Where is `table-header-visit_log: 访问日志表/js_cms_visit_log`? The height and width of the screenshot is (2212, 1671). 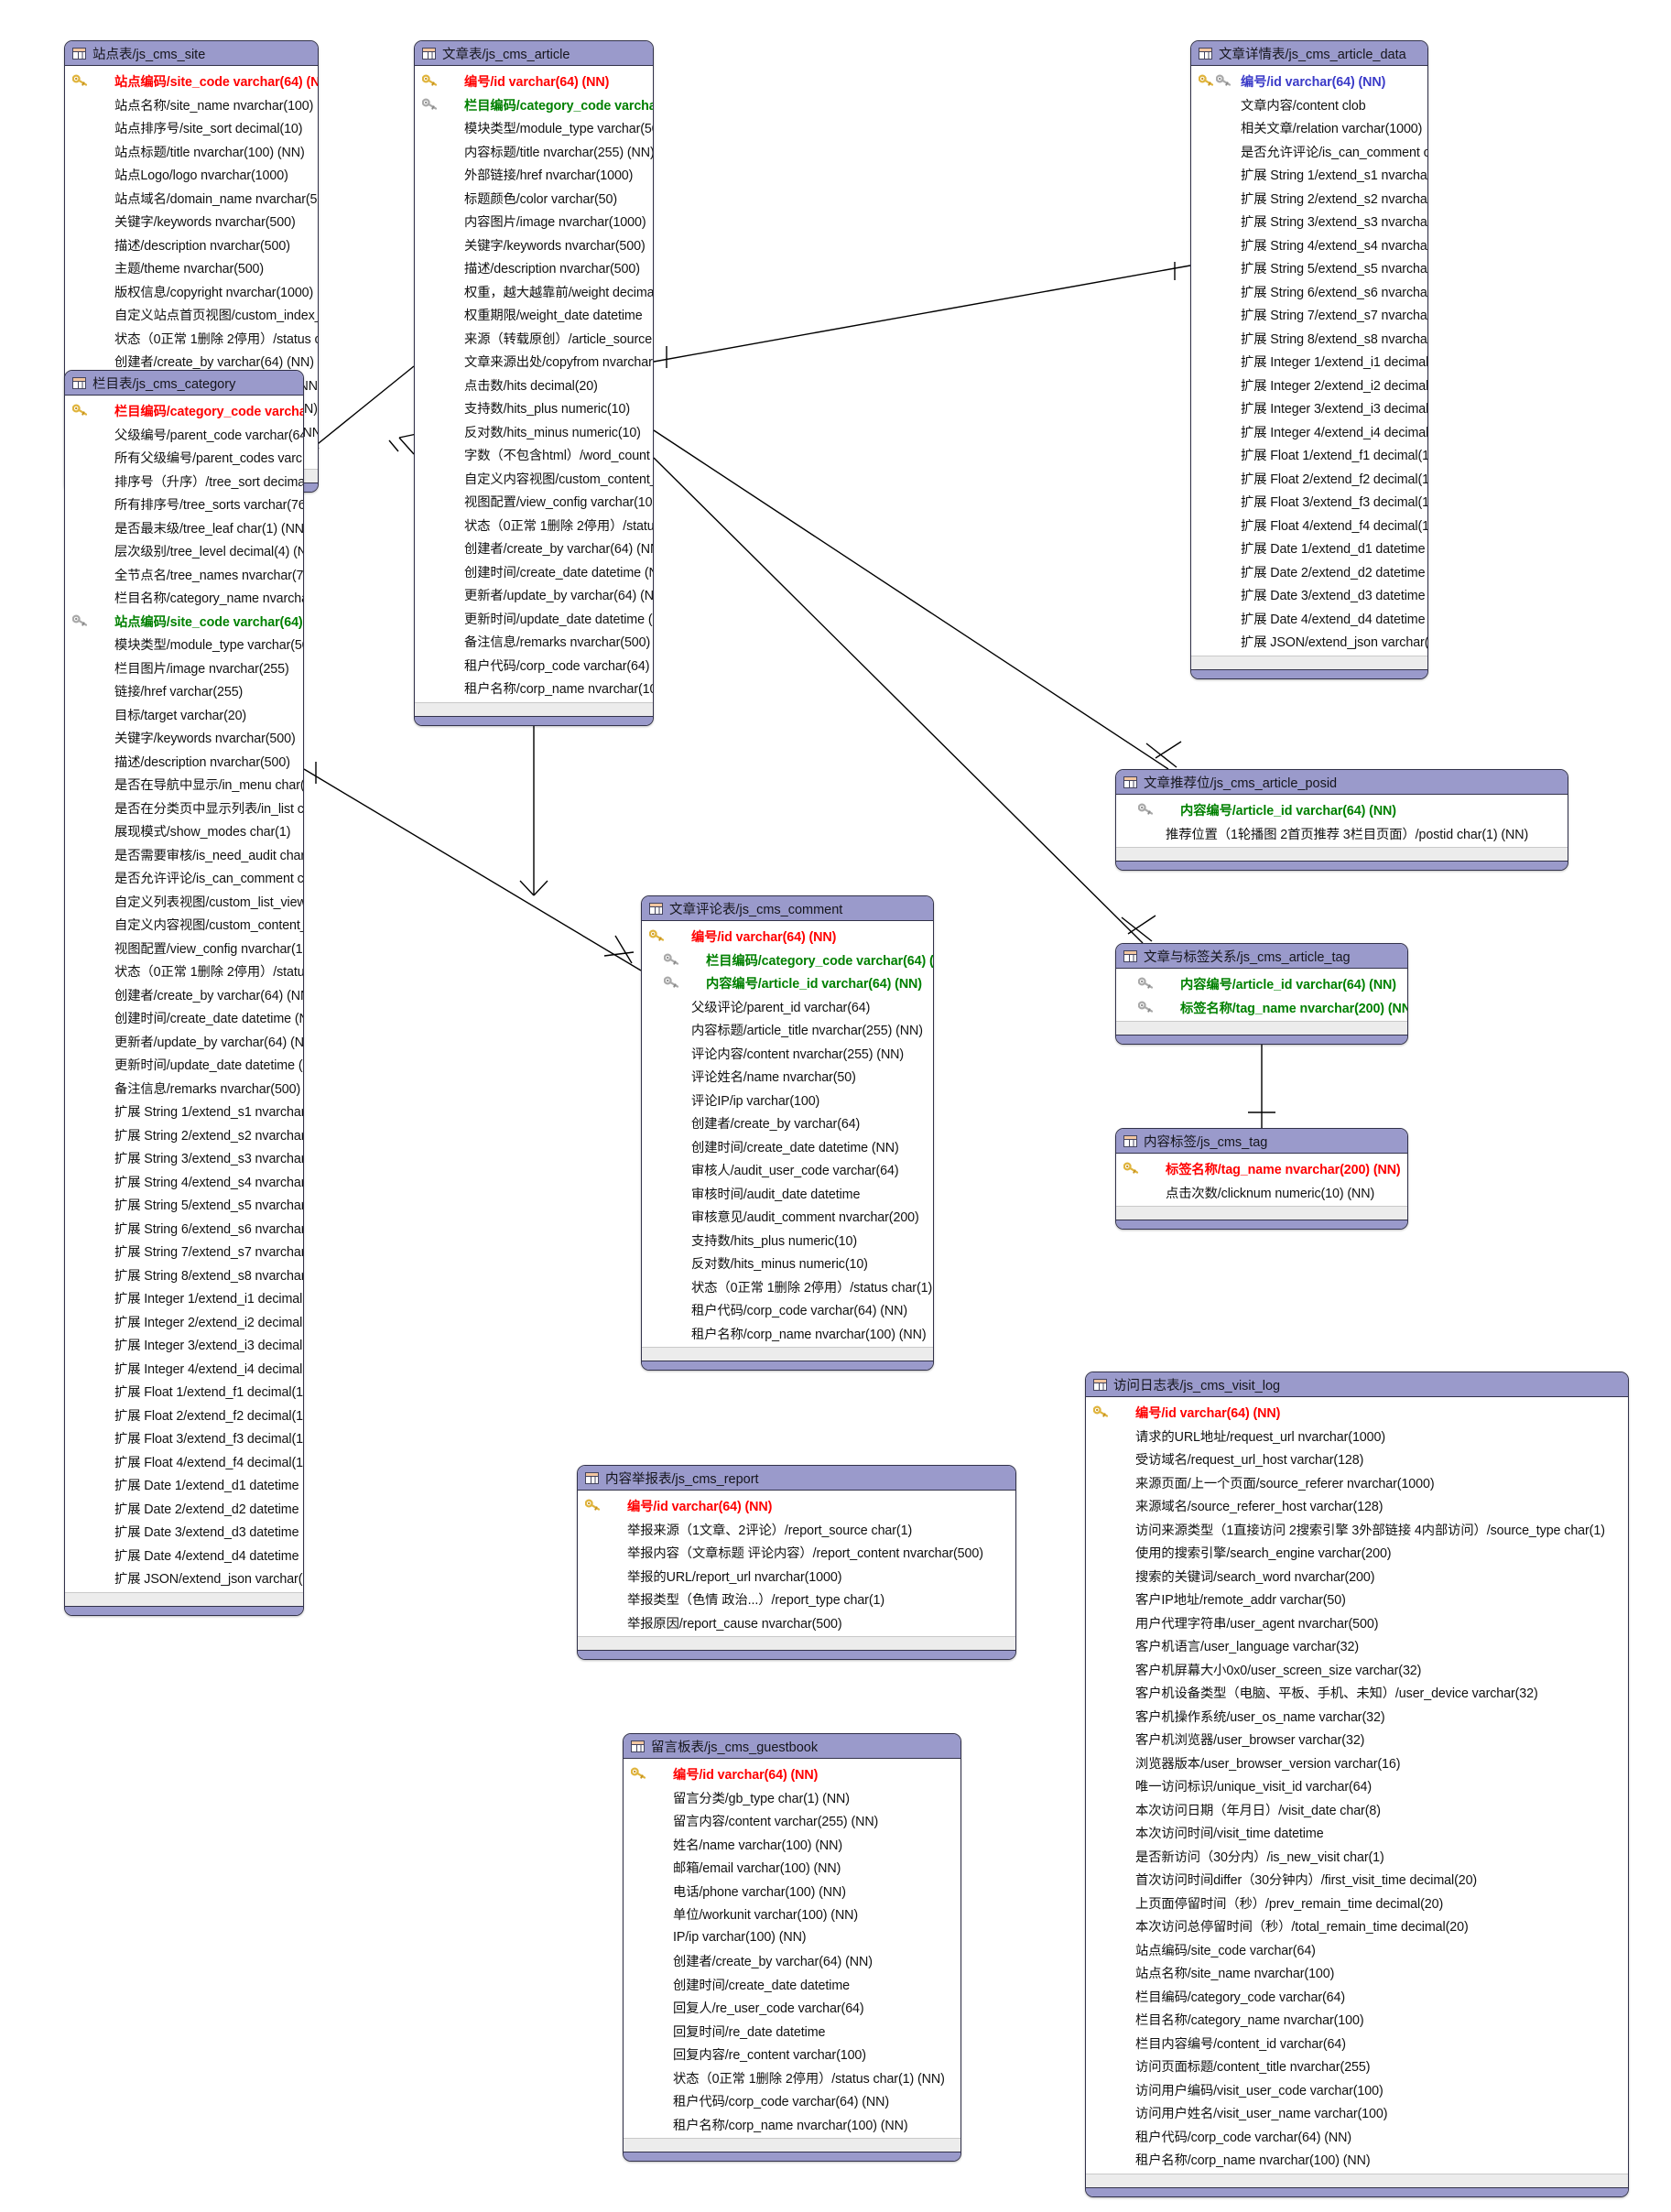 table-header-visit_log: 访问日志表/js_cms_visit_log is located at coordinates (1357, 1384).